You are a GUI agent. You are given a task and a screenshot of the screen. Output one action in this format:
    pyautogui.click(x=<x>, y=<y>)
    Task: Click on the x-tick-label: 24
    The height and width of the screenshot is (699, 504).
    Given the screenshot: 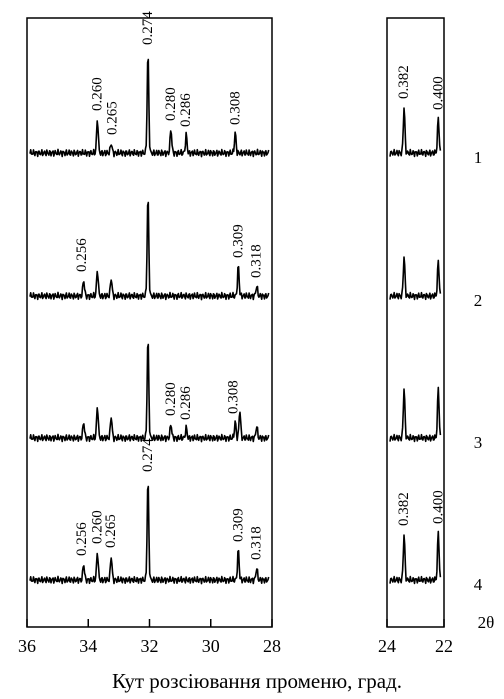 What is the action you would take?
    pyautogui.click(x=387, y=646)
    